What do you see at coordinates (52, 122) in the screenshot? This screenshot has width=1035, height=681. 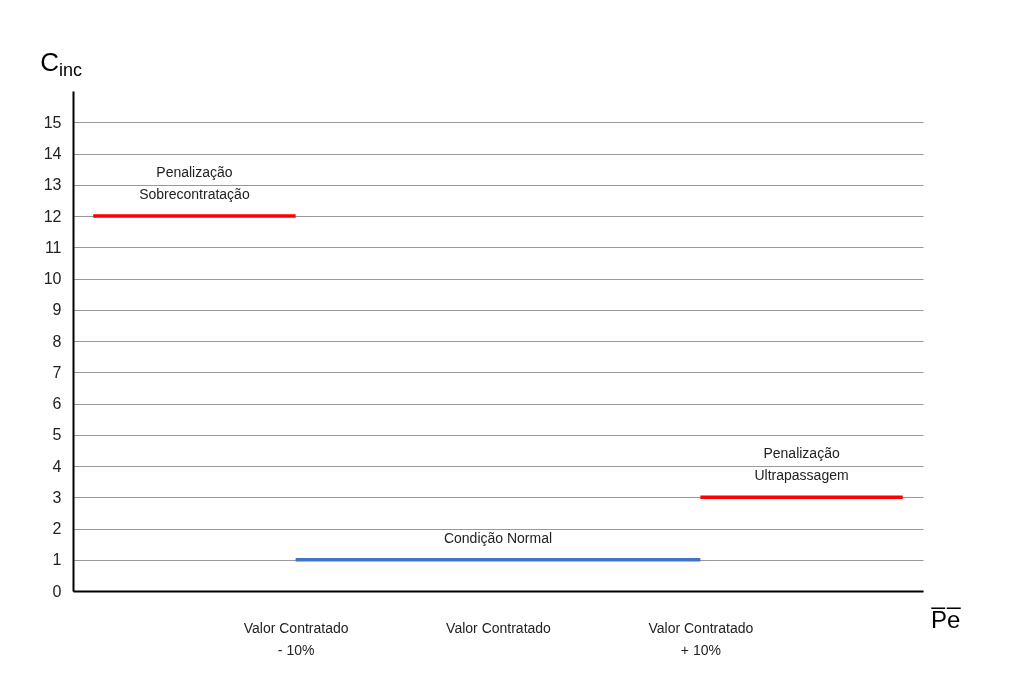 I see `y-tick-label: 15` at bounding box center [52, 122].